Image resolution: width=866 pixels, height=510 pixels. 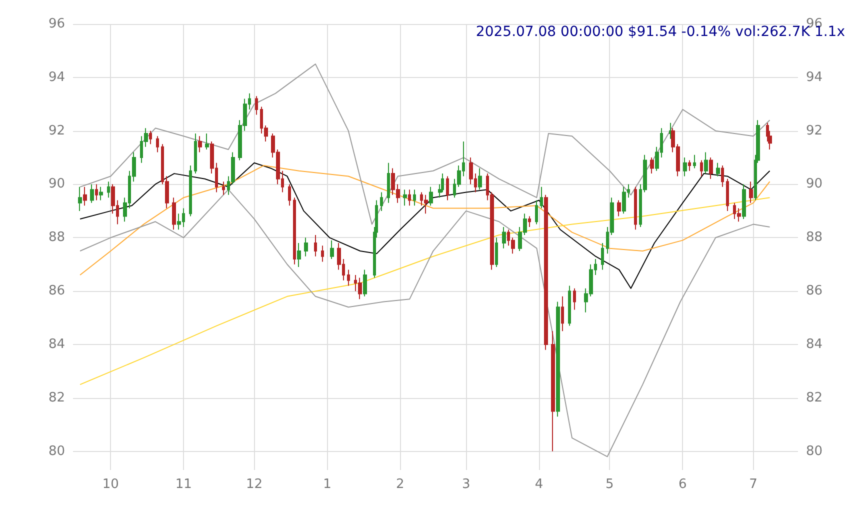 What do you see at coordinates (466, 484) in the screenshot?
I see `x-tick-label: 3` at bounding box center [466, 484].